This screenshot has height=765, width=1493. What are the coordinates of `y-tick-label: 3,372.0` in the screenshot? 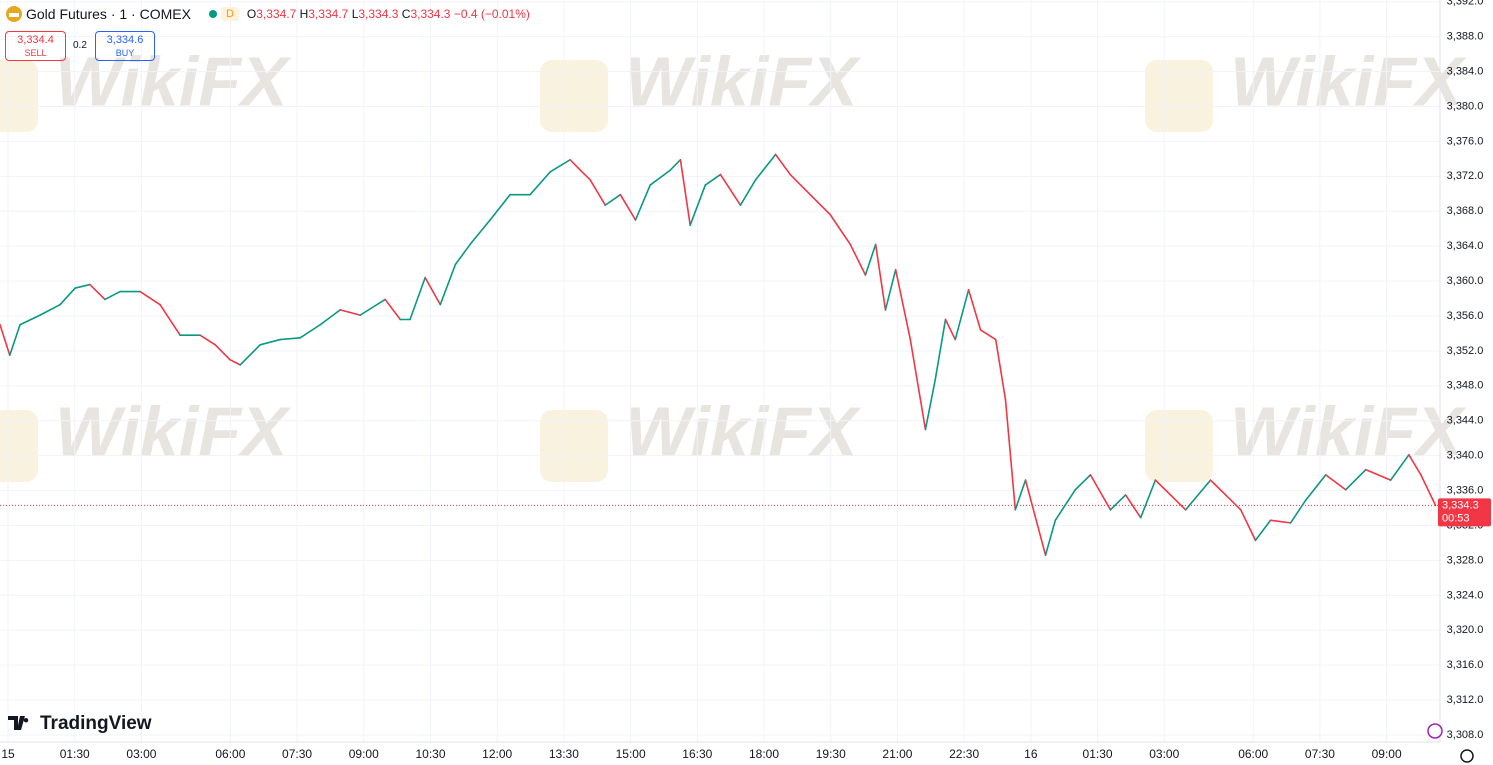 It's located at (1465, 176).